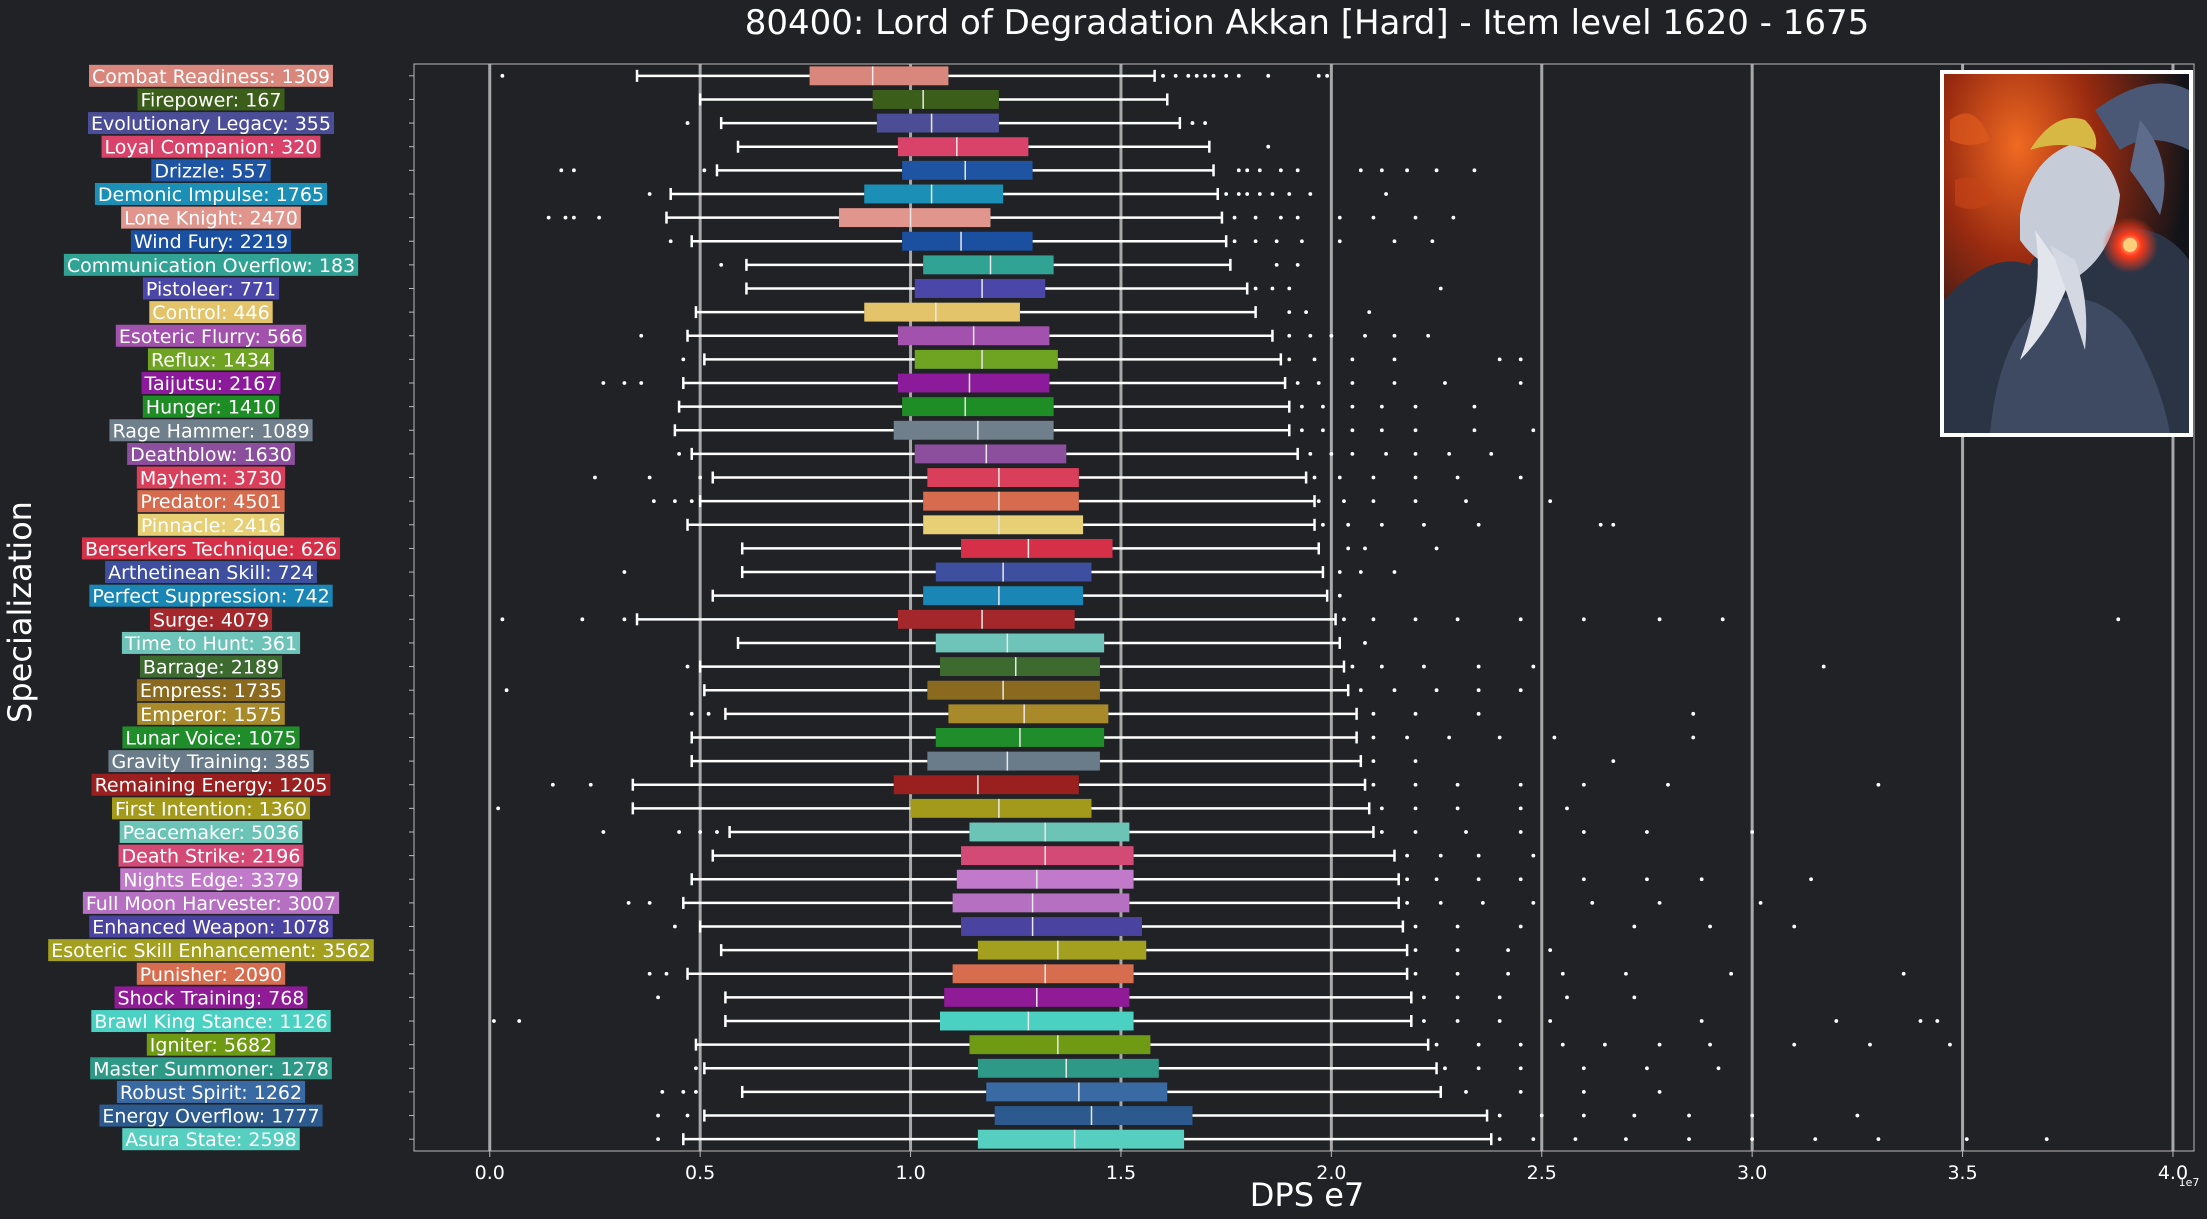 This screenshot has width=2207, height=1219. I want to click on specialization-label: Deathblow: 1630, so click(211, 454).